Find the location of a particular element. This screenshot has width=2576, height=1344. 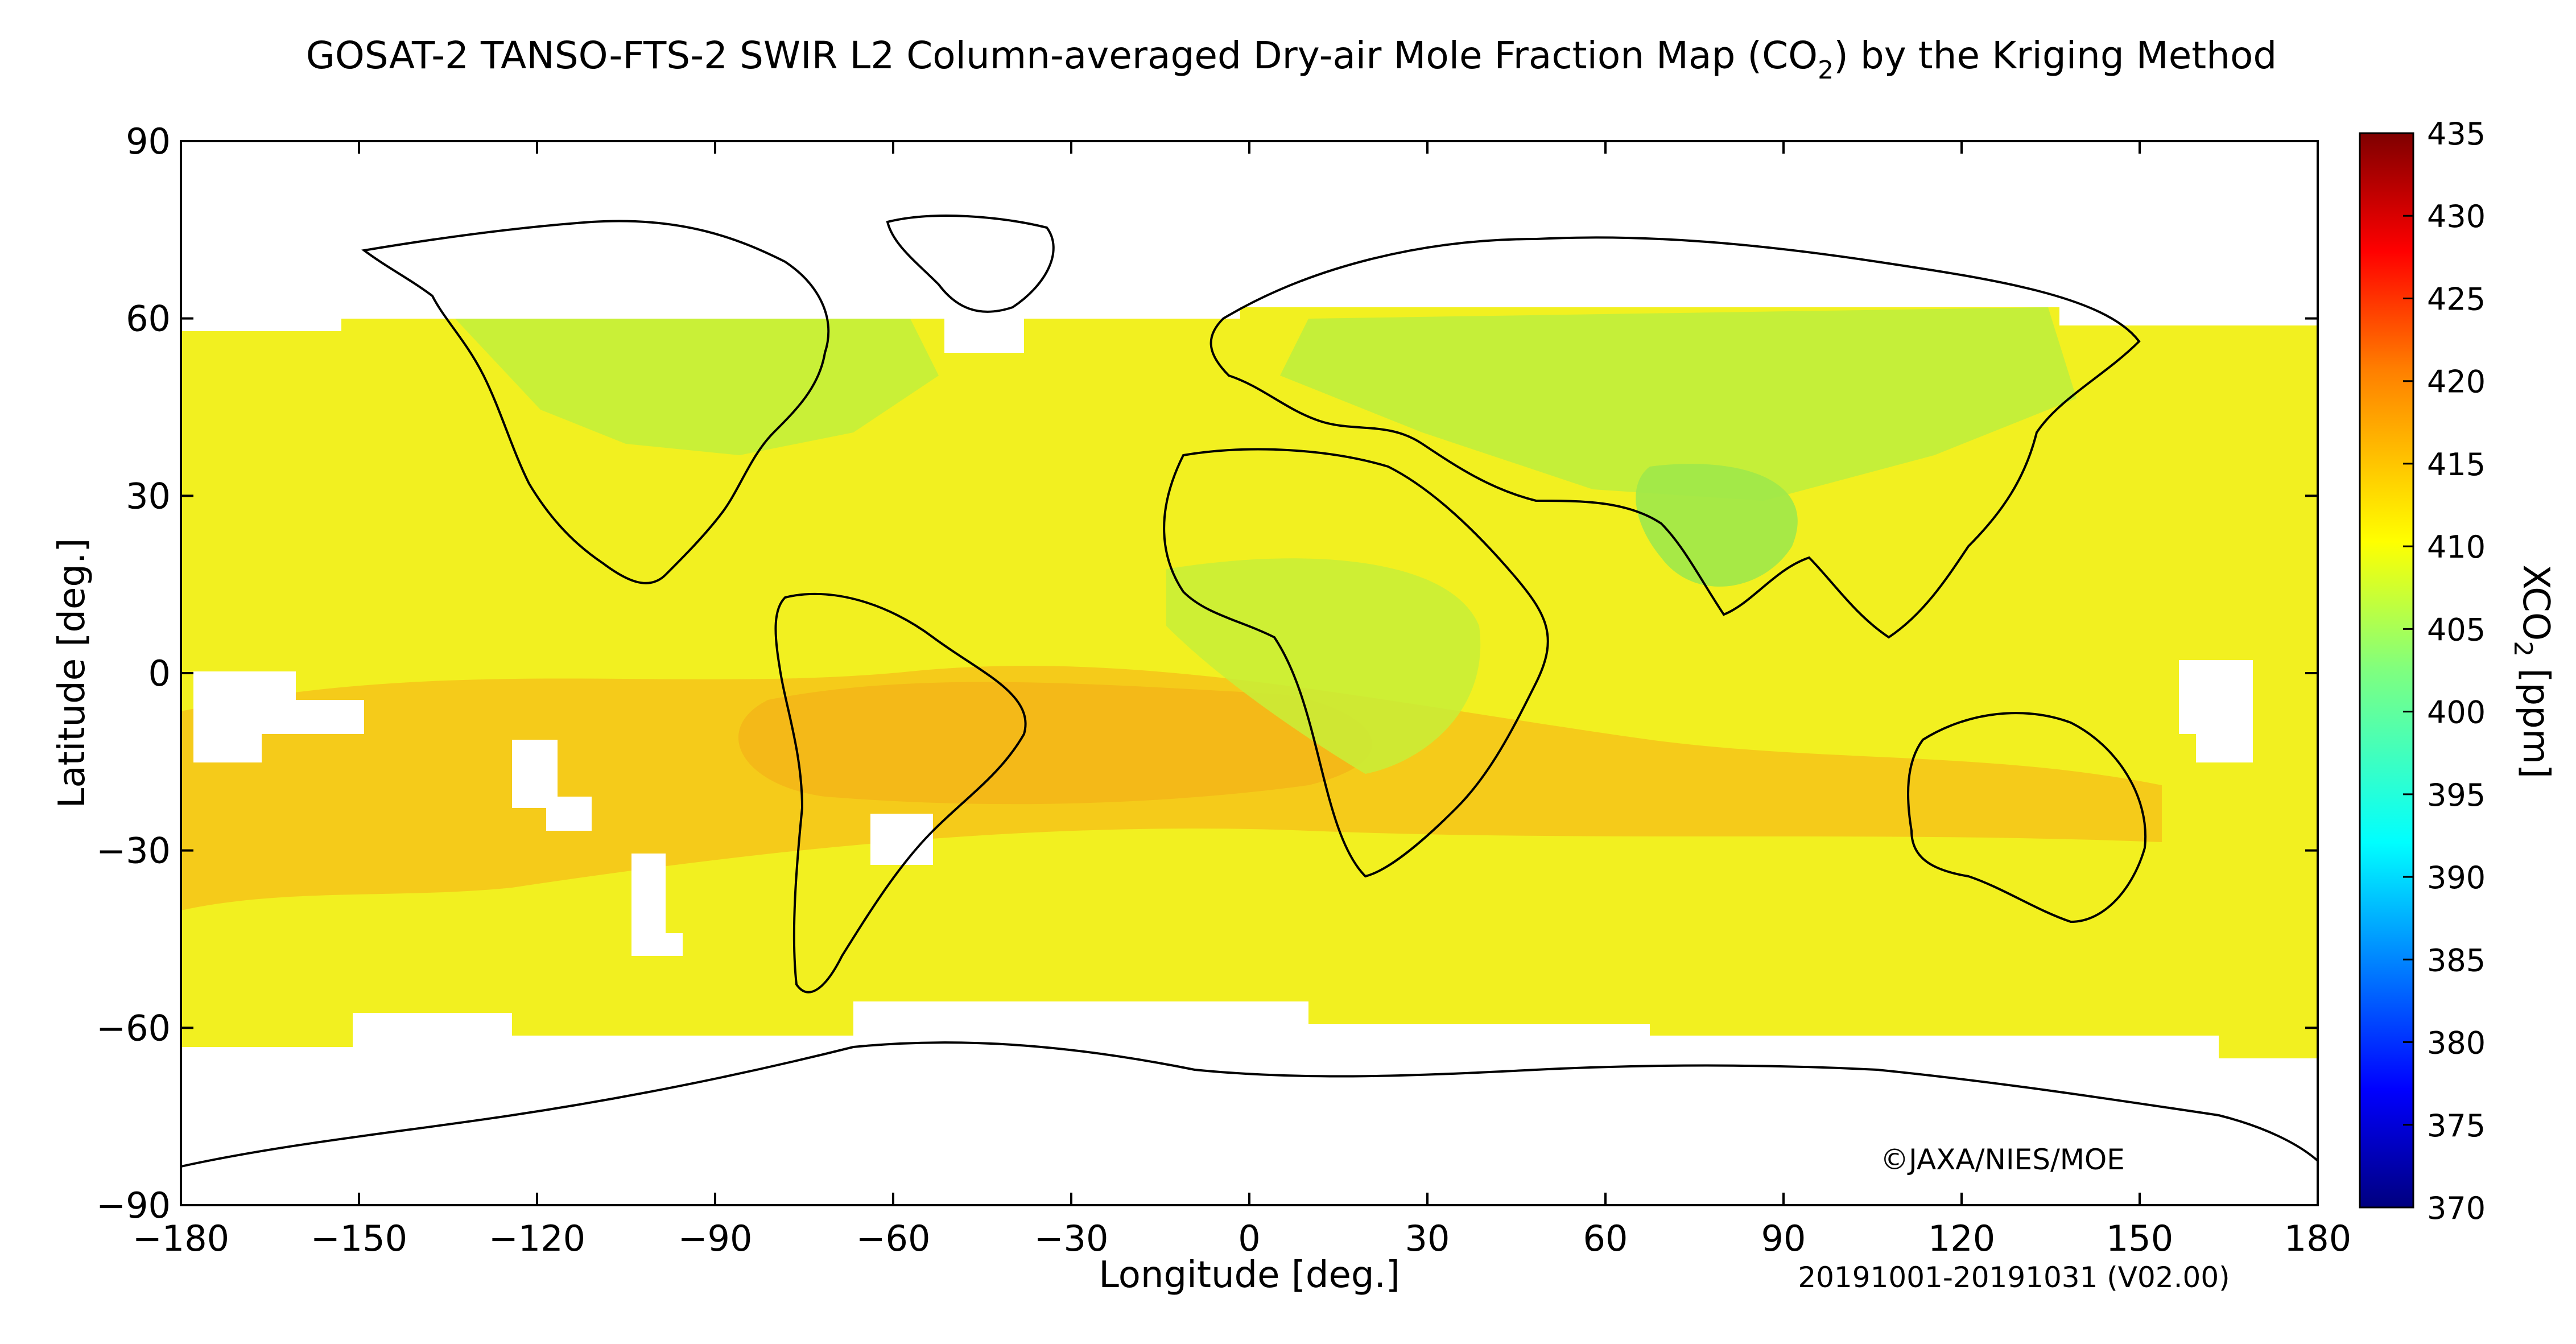

colorbar is located at coordinates (2387, 671).